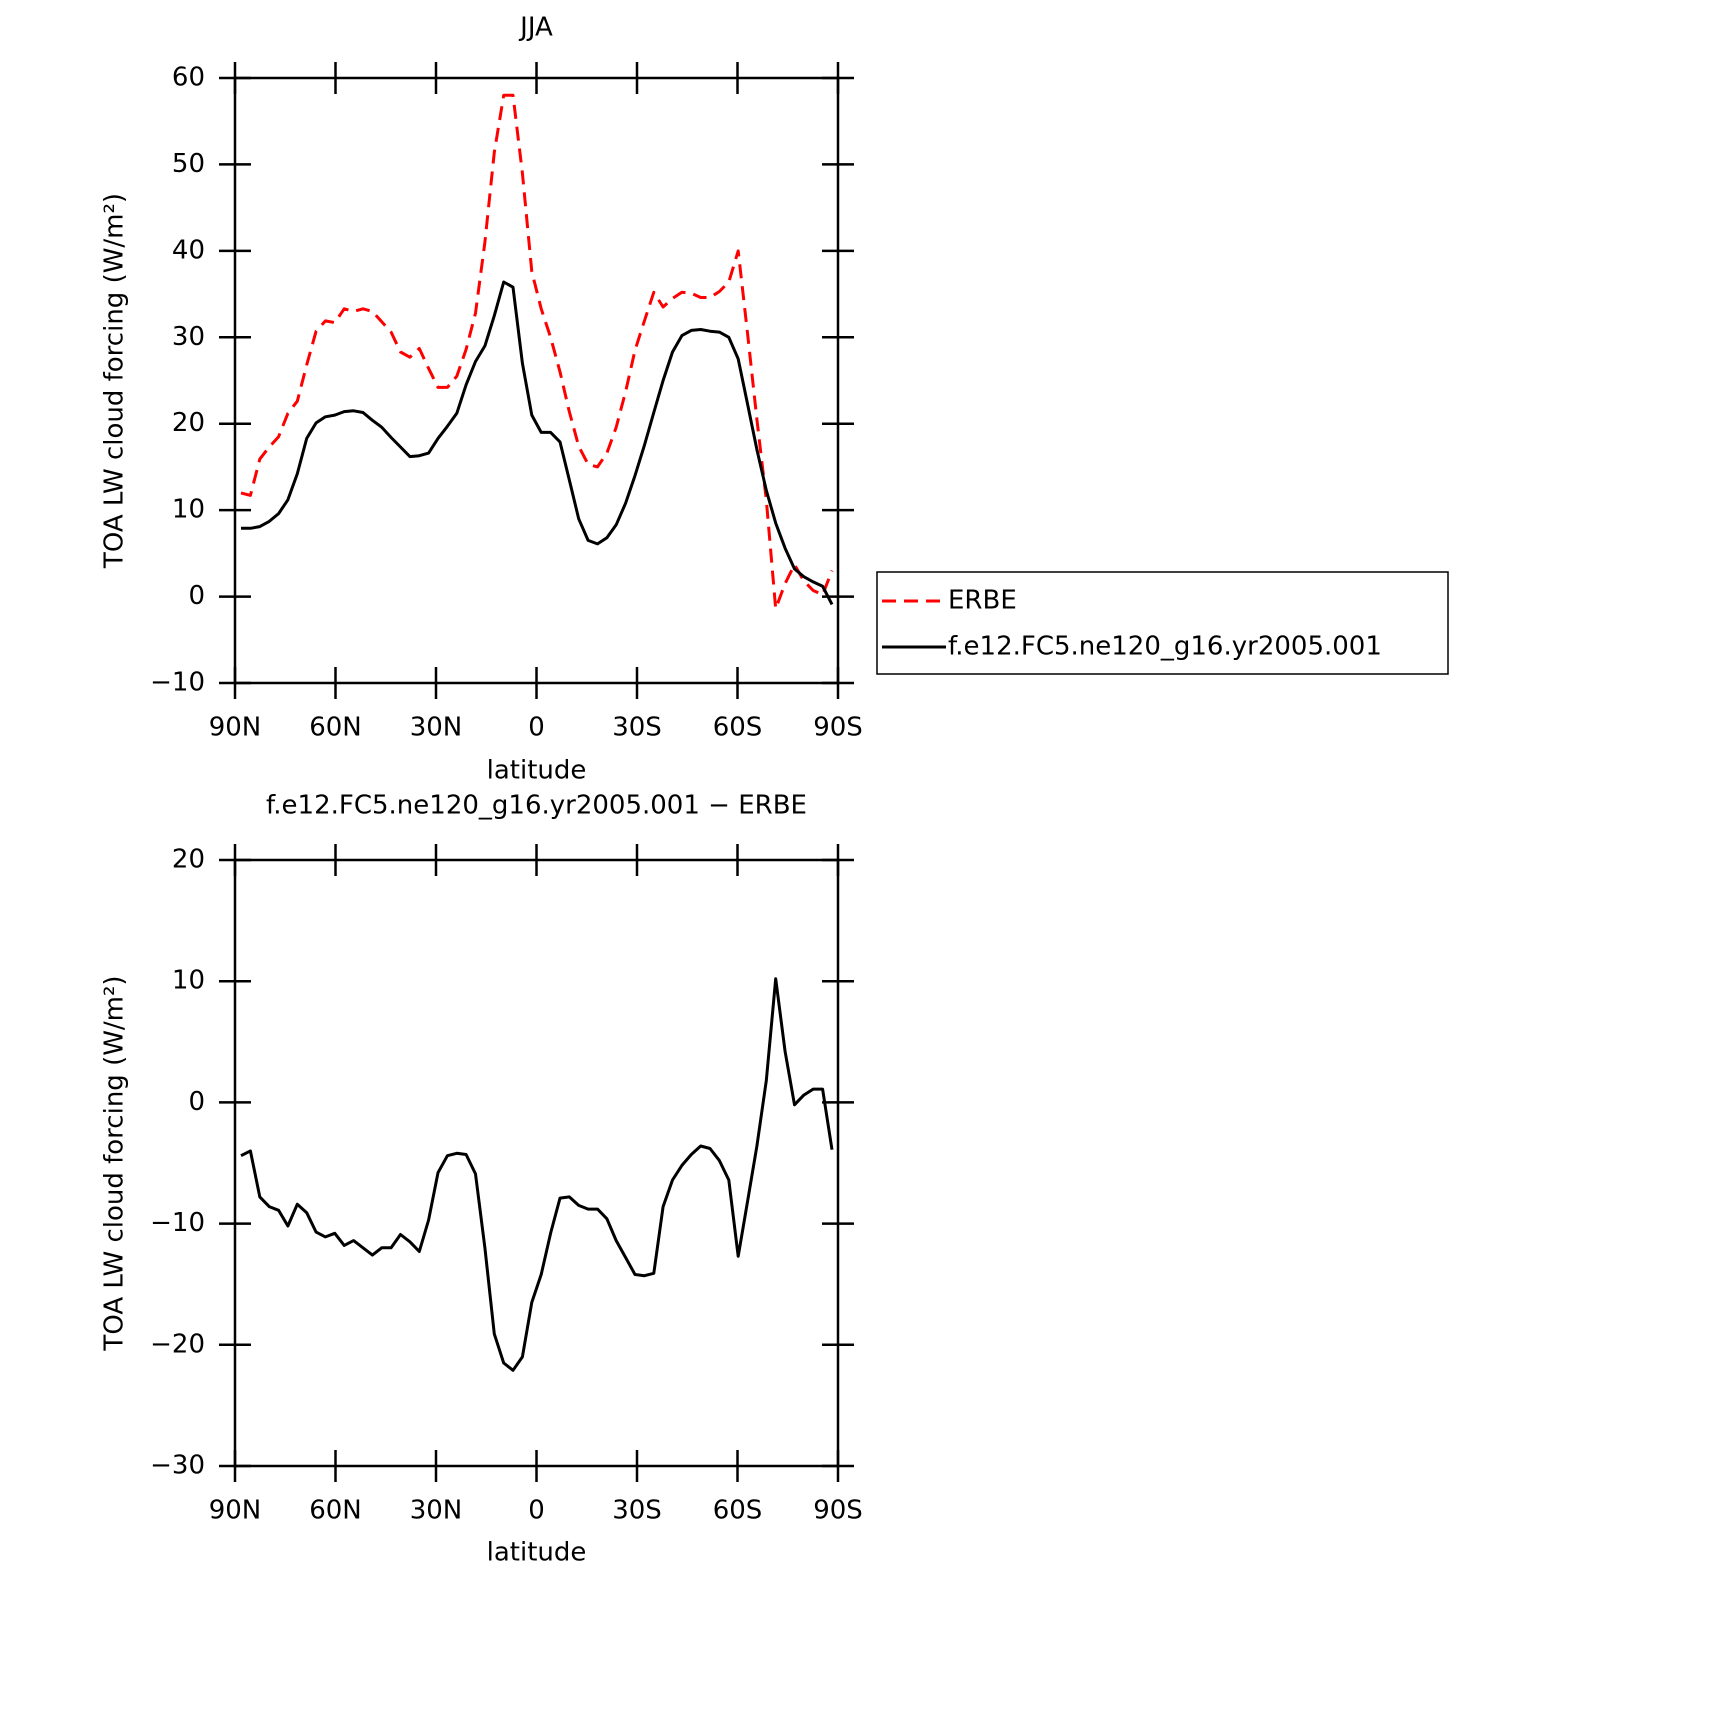 This screenshot has height=1734, width=1710. What do you see at coordinates (982, 601) in the screenshot?
I see `legend-label: ERBE` at bounding box center [982, 601].